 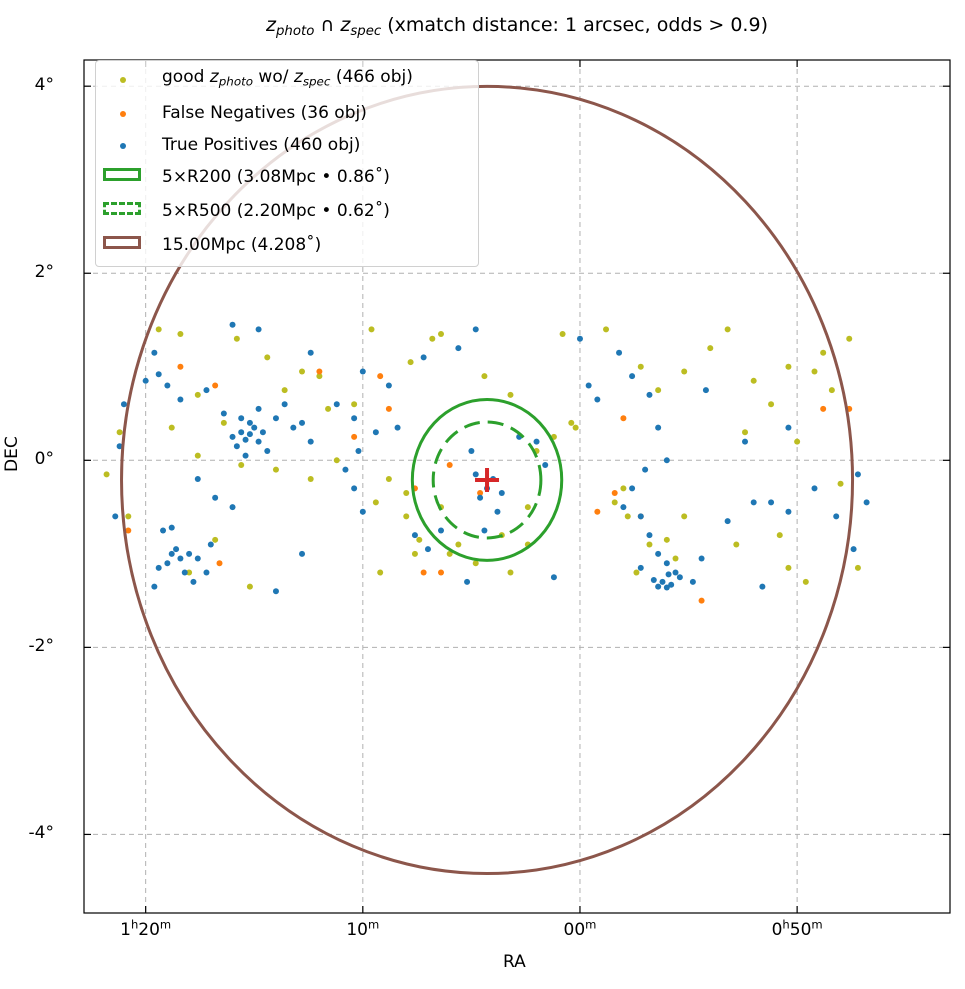 What do you see at coordinates (264, 113) in the screenshot?
I see `legend-label-false-negatives: False Negatives (36 obj)` at bounding box center [264, 113].